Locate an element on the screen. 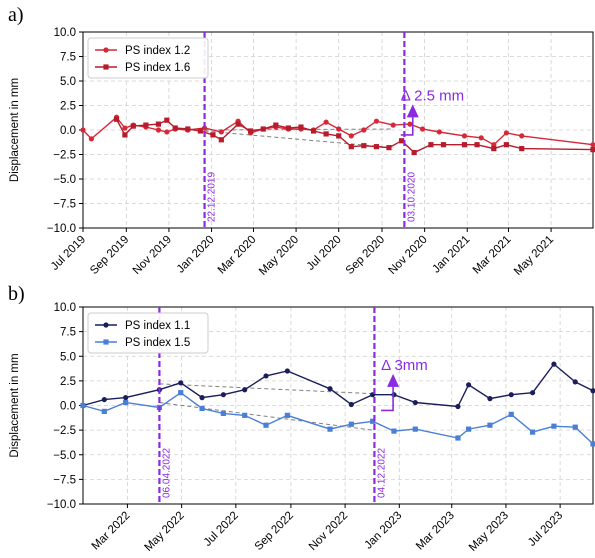 This screenshot has width=595, height=558. event-date-label: 03.10.2020 is located at coordinates (411, 197).